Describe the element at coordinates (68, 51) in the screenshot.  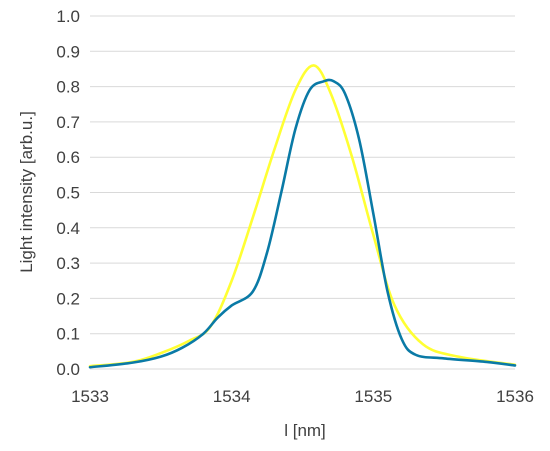
I see `y-tick-label: 0.9` at that location.